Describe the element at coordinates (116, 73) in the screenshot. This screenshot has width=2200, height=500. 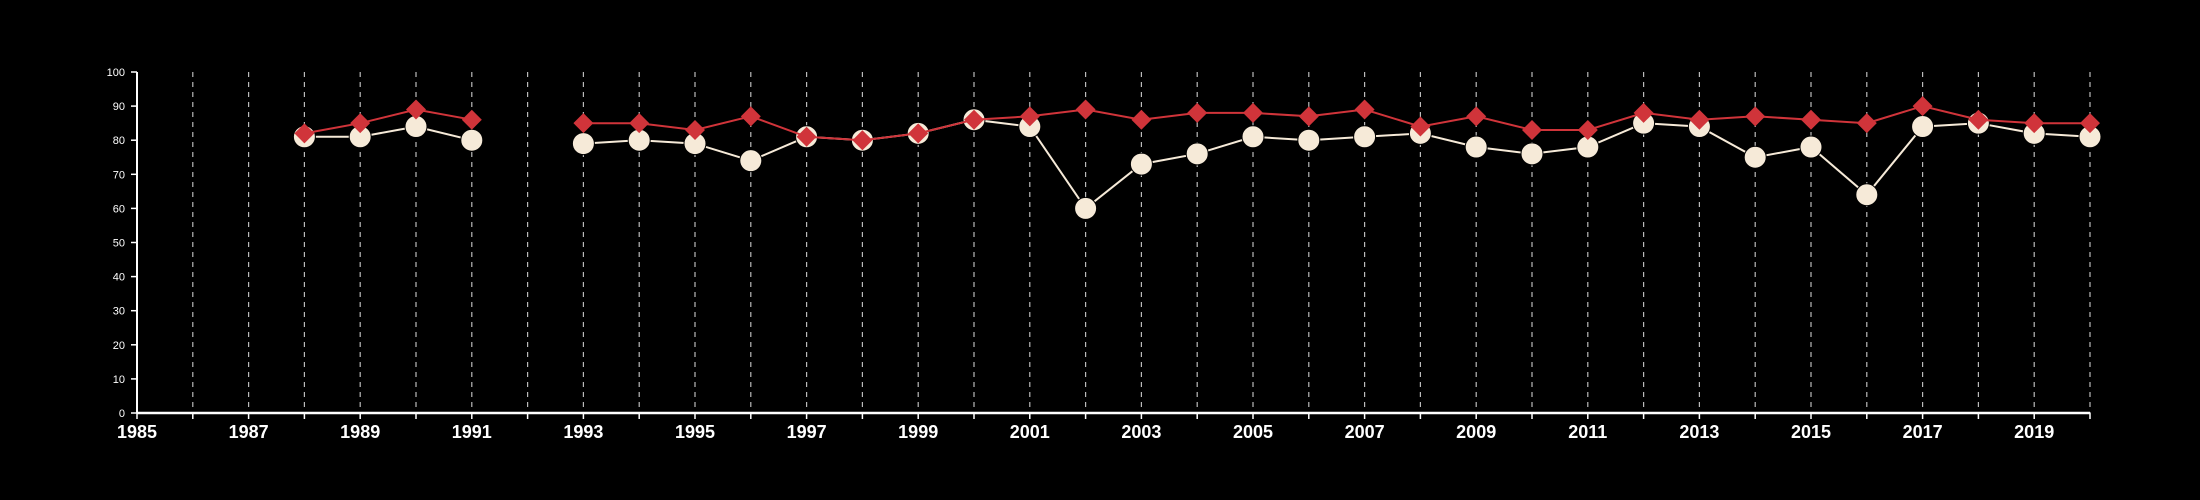
I see `y-tick-label: 100` at that location.